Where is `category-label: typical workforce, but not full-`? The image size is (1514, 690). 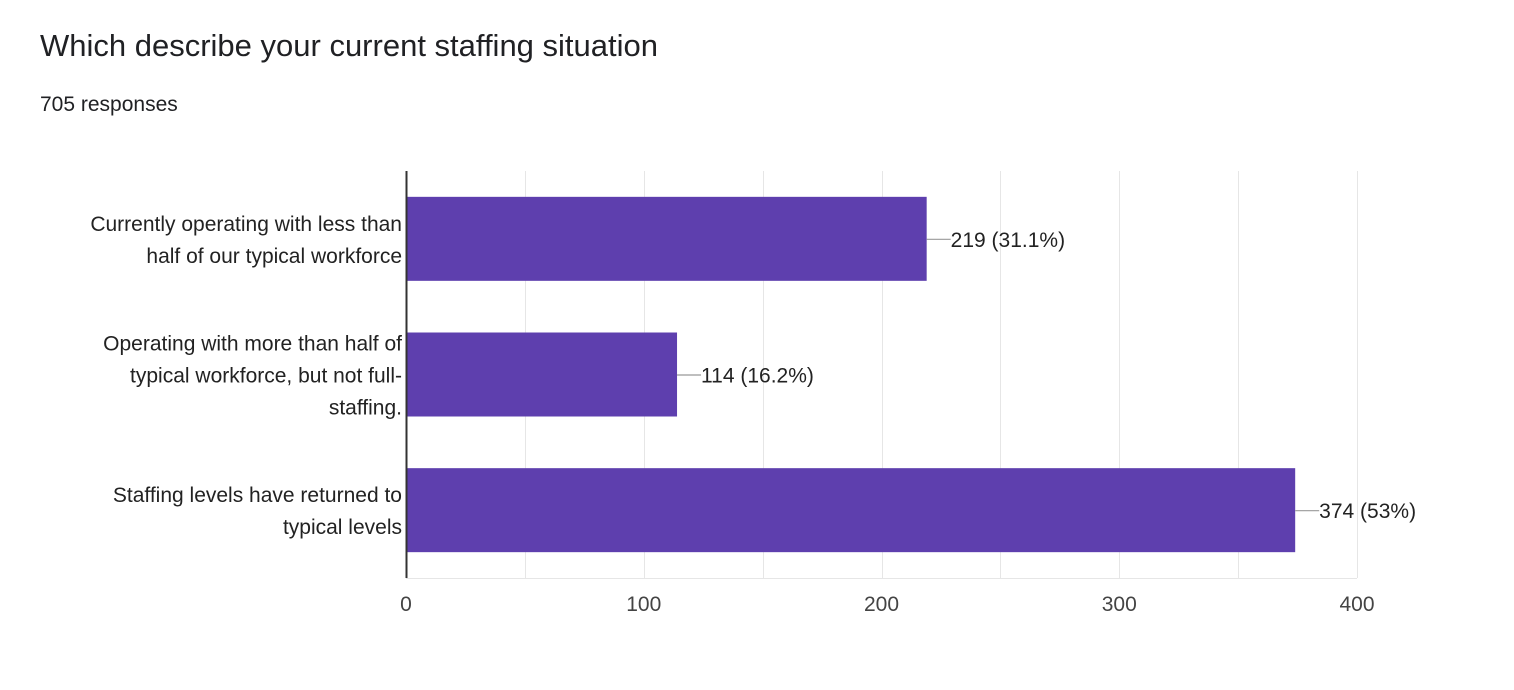 category-label: typical workforce, but not full- is located at coordinates (266, 376).